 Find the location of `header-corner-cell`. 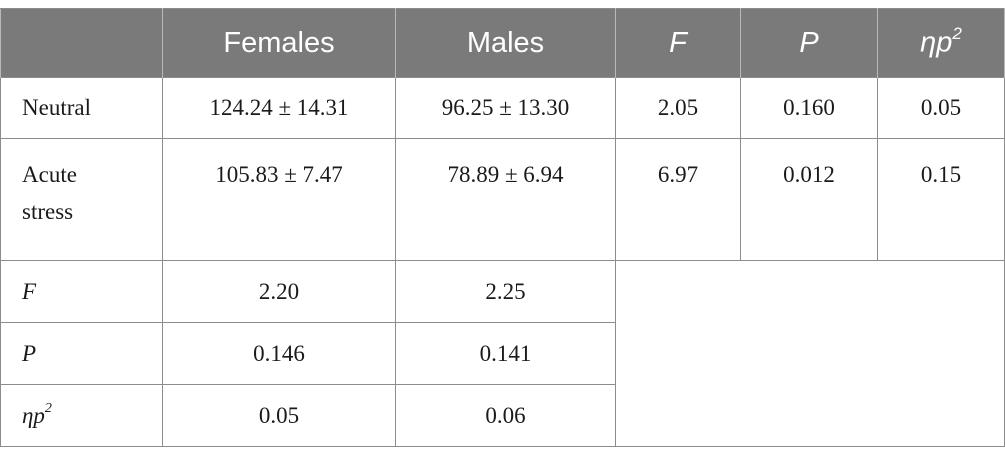

header-corner-cell is located at coordinates (81, 43).